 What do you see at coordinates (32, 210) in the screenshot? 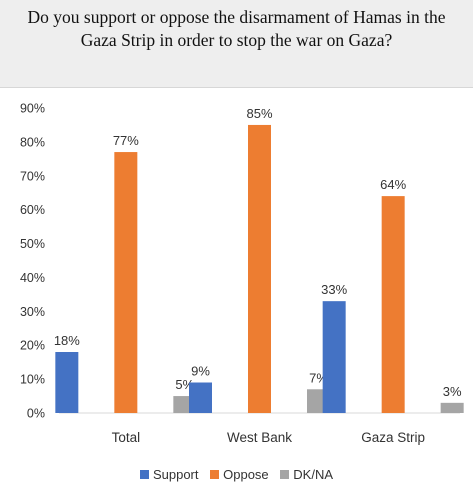
I see `y-tick-label: 60%` at bounding box center [32, 210].